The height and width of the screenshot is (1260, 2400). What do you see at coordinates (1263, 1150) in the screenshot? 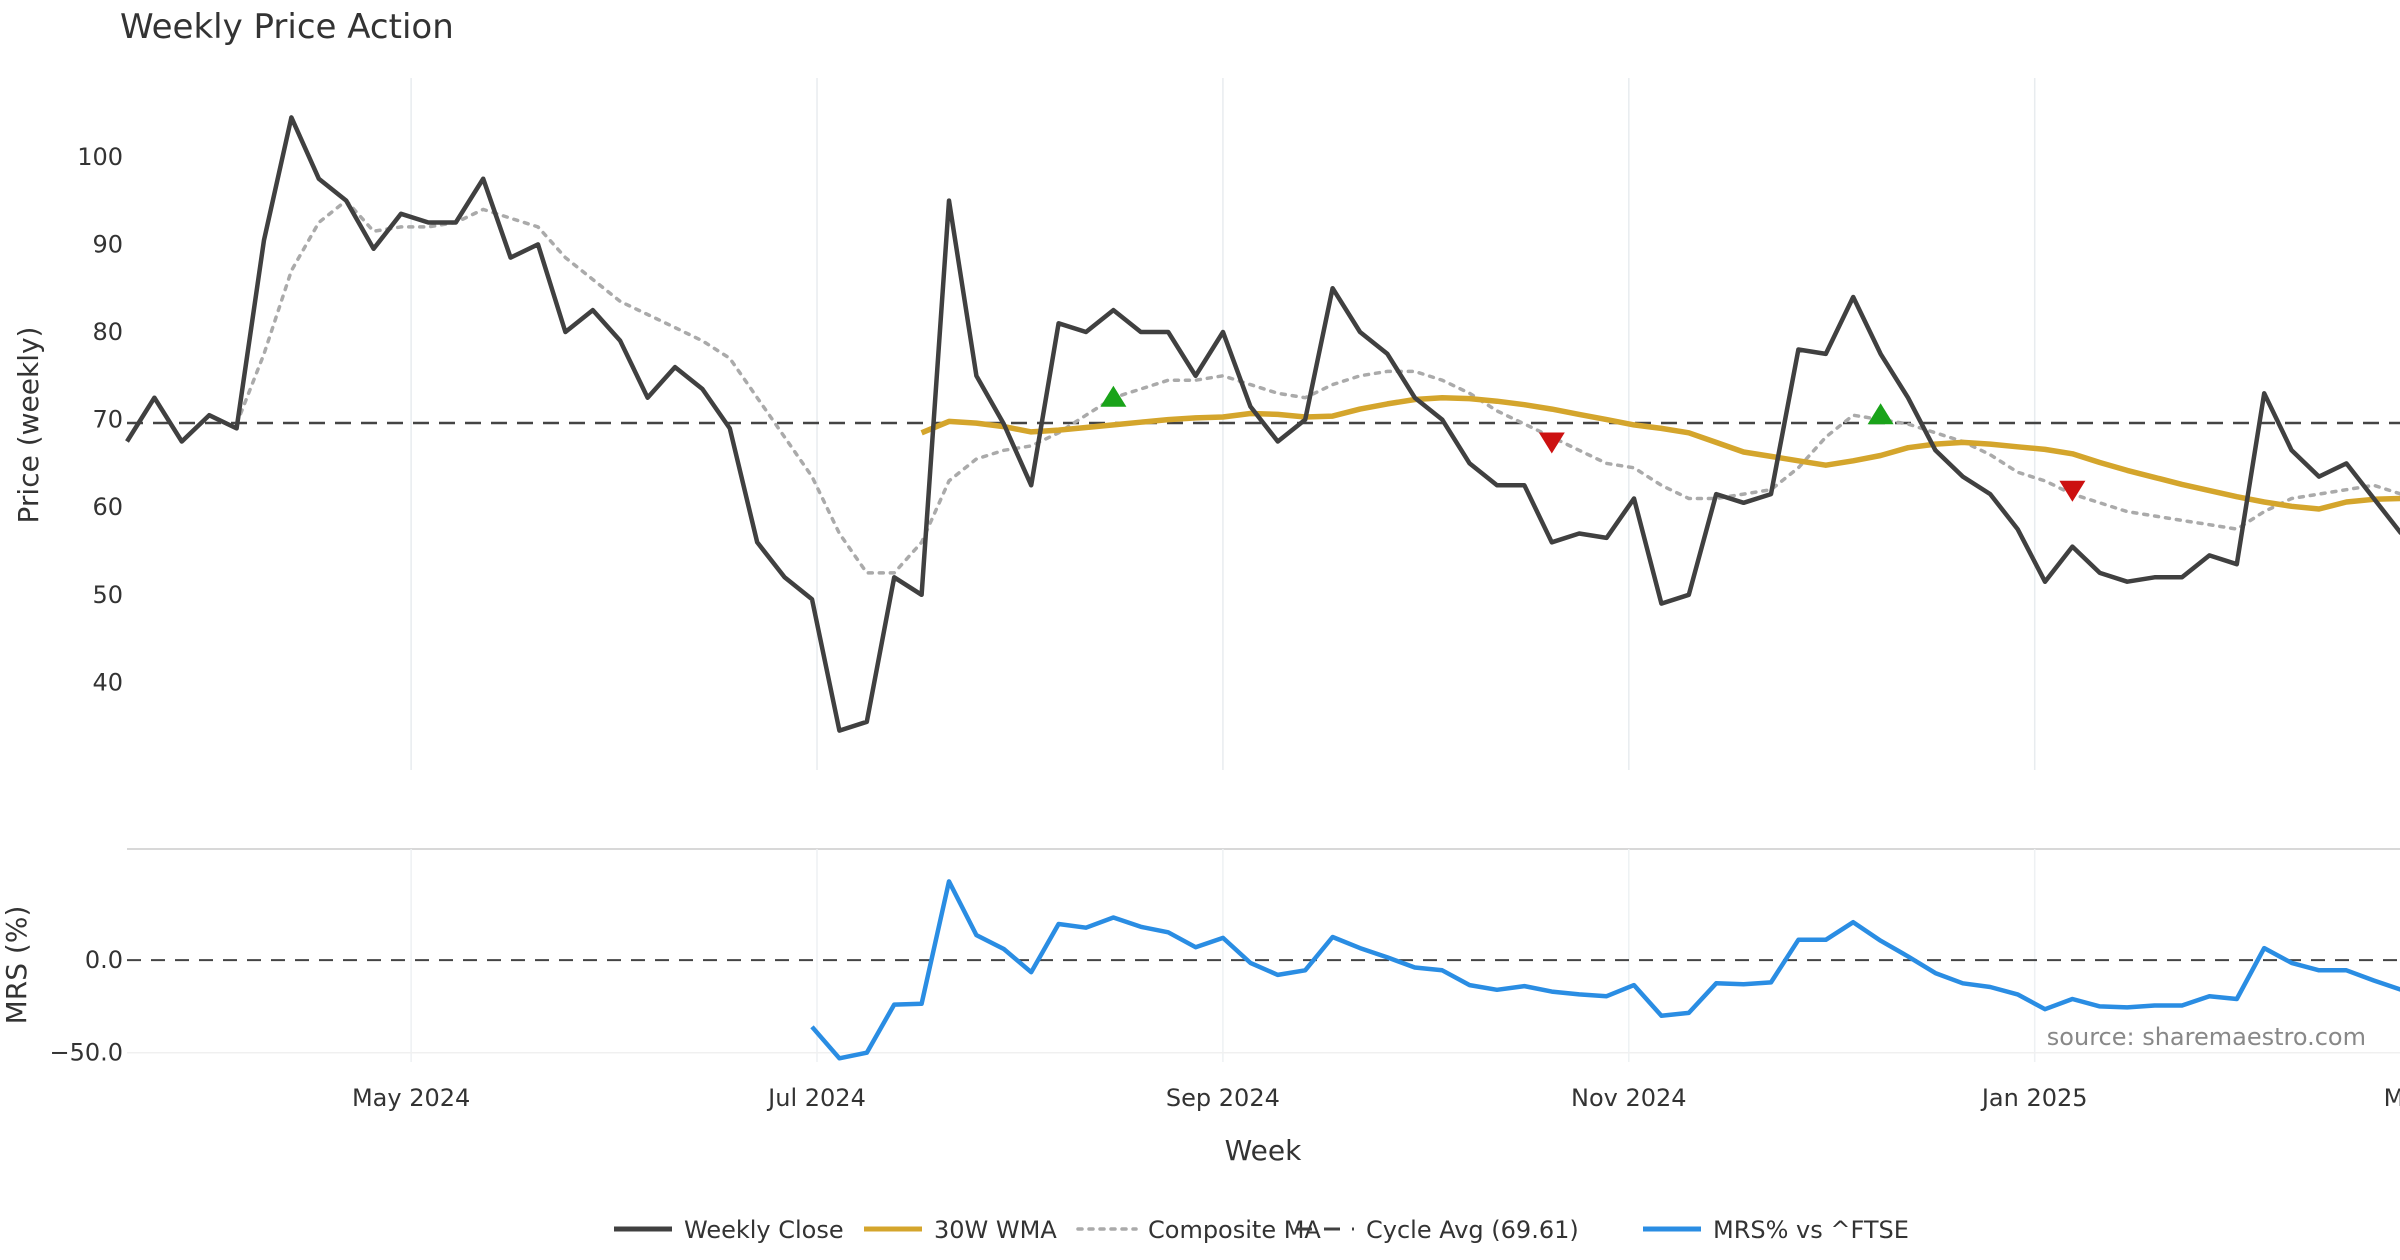
I see `x-axis-label: Week` at bounding box center [1263, 1150].